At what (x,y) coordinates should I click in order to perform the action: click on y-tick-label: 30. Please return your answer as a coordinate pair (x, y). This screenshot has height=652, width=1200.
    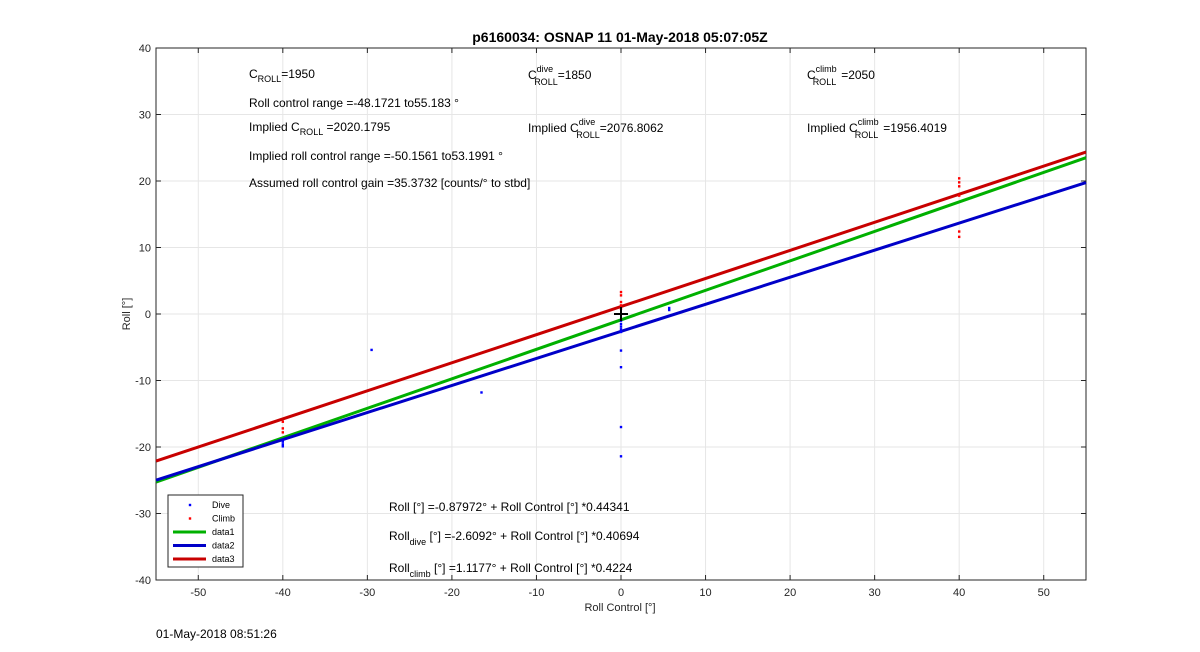
    Looking at the image, I should click on (145, 116).